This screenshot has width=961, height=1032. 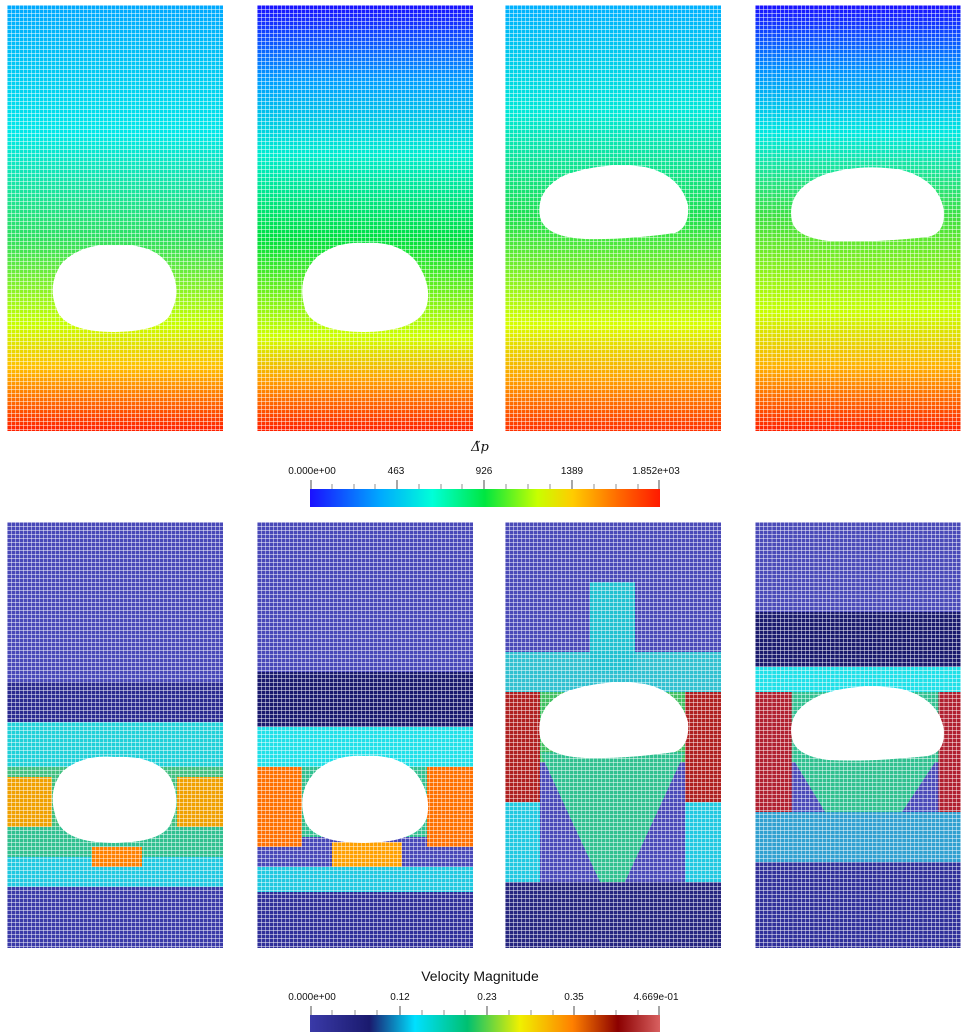 I want to click on velocity-tick-4: 4.669e-01, so click(x=656, y=997).